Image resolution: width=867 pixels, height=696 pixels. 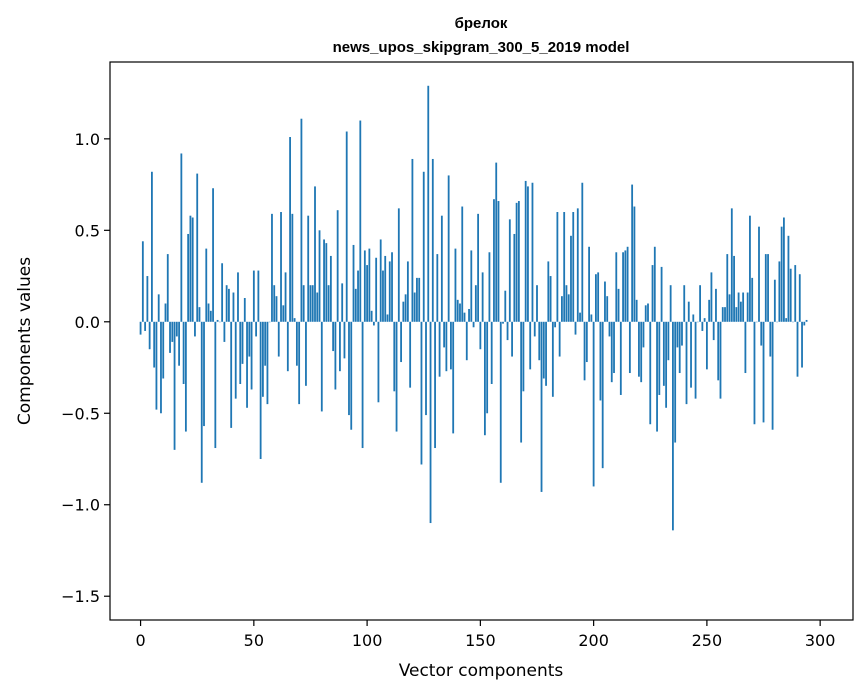 What do you see at coordinates (80, 505) in the screenshot?
I see `y-tick-label: −1.0` at bounding box center [80, 505].